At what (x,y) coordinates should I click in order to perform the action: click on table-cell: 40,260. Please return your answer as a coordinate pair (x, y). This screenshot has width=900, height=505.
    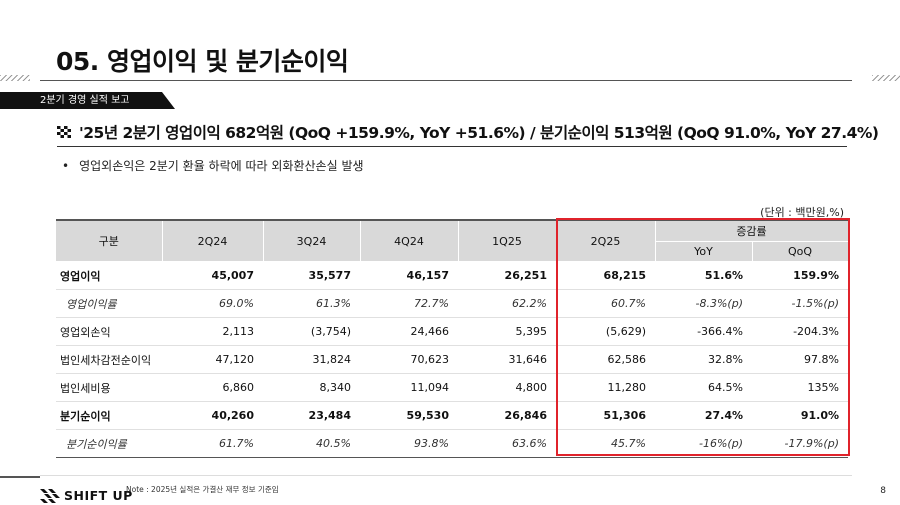
    Looking at the image, I should click on (212, 415).